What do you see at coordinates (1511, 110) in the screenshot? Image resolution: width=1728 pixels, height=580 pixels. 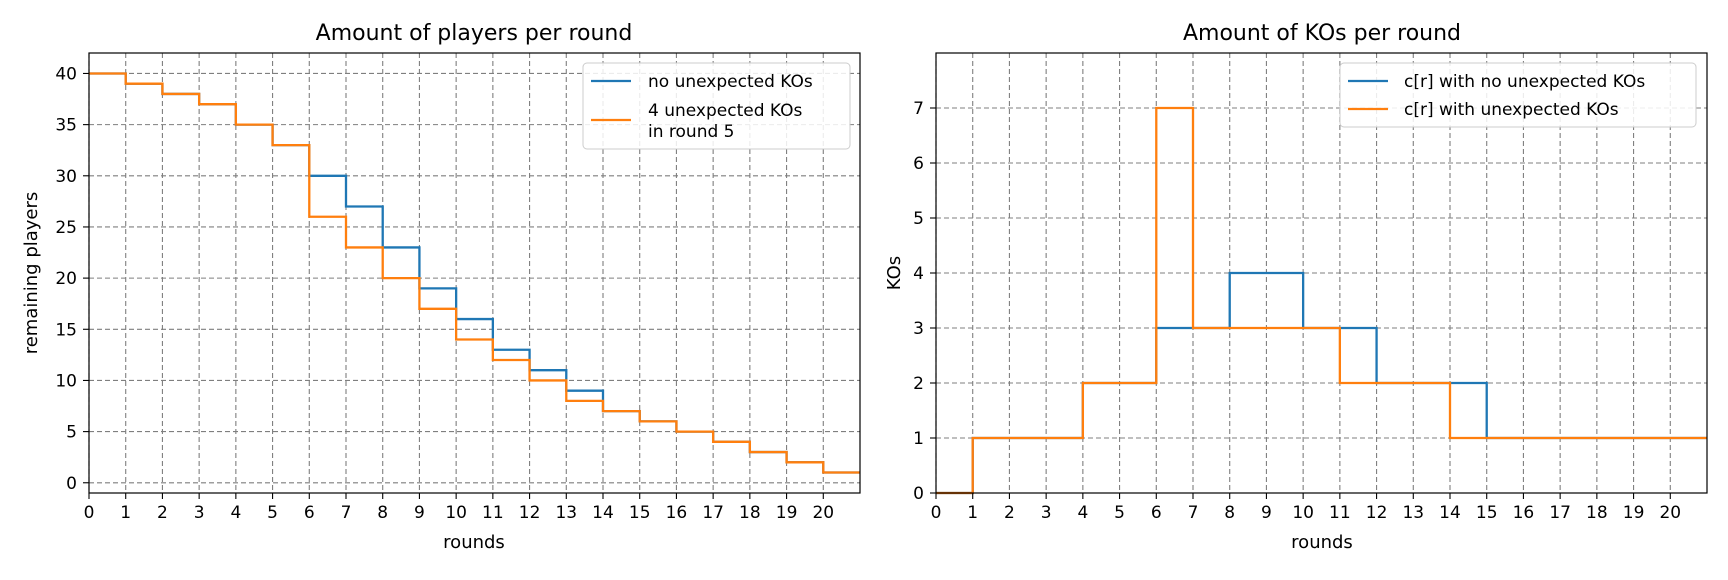 I see `legend-label-series-2: c[r] with unexpected KOs` at bounding box center [1511, 110].